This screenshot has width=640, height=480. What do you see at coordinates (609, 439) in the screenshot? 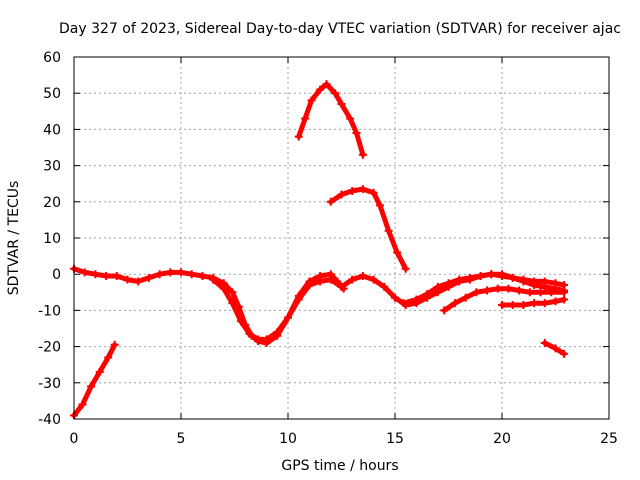
I see `x-tick-label: 25` at bounding box center [609, 439].